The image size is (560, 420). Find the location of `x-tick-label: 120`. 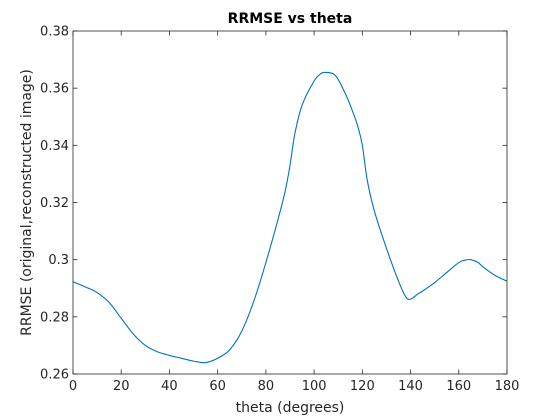

x-tick-label: 120 is located at coordinates (362, 386).